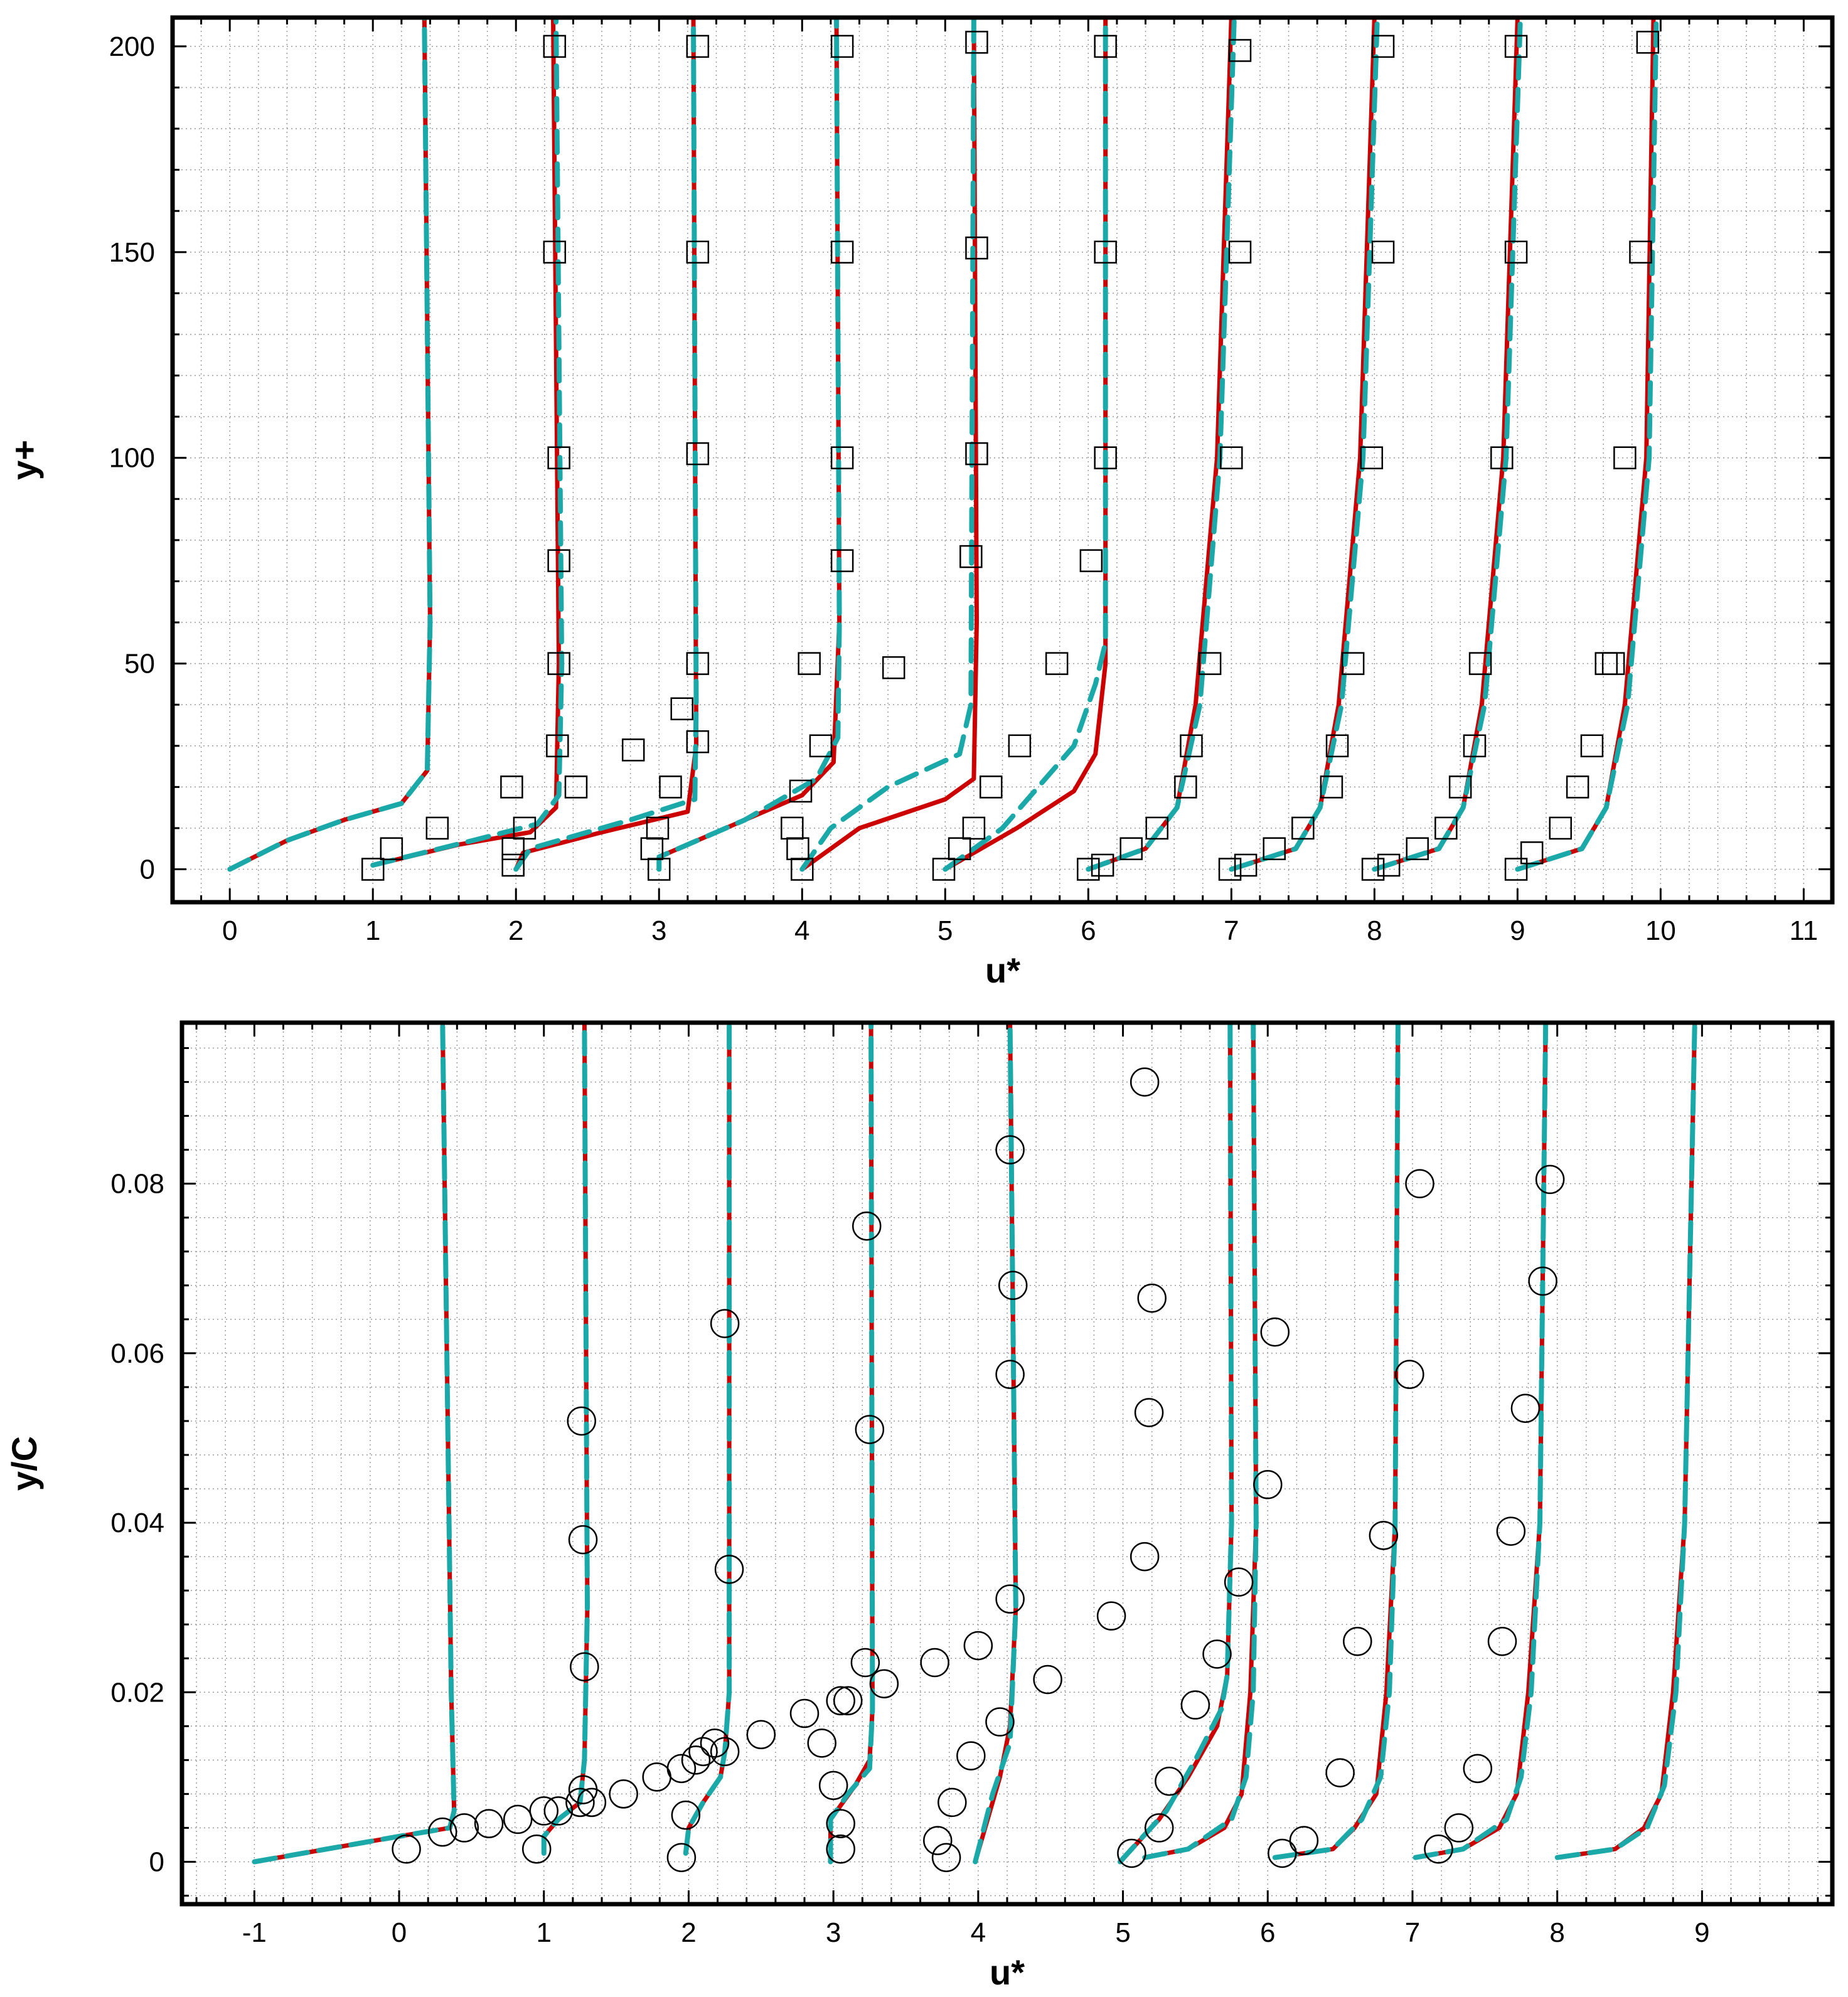  I want to click on x-axis-title: u*, so click(1007, 1972).